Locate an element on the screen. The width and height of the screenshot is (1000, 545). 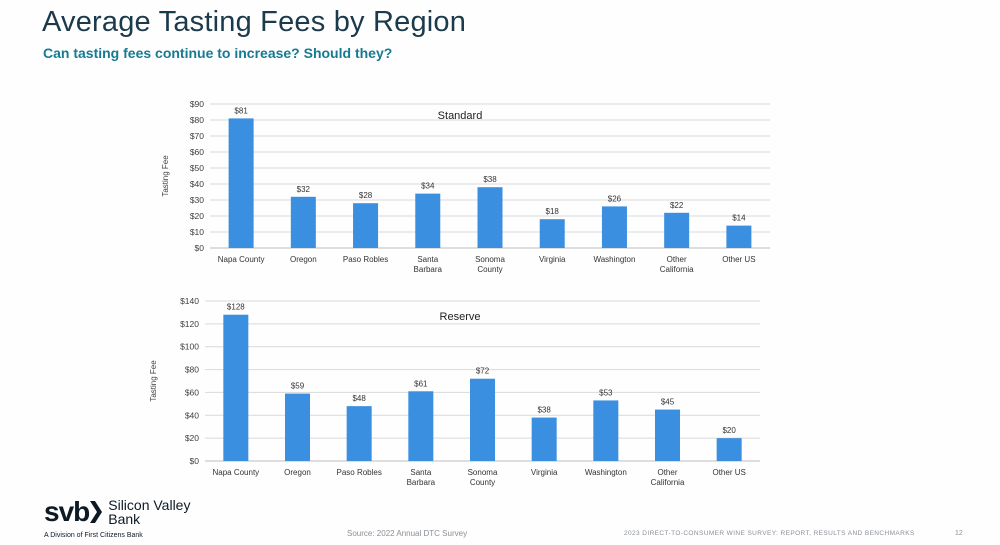
reserve-y-tick-label: $120 is located at coordinates (189, 324).